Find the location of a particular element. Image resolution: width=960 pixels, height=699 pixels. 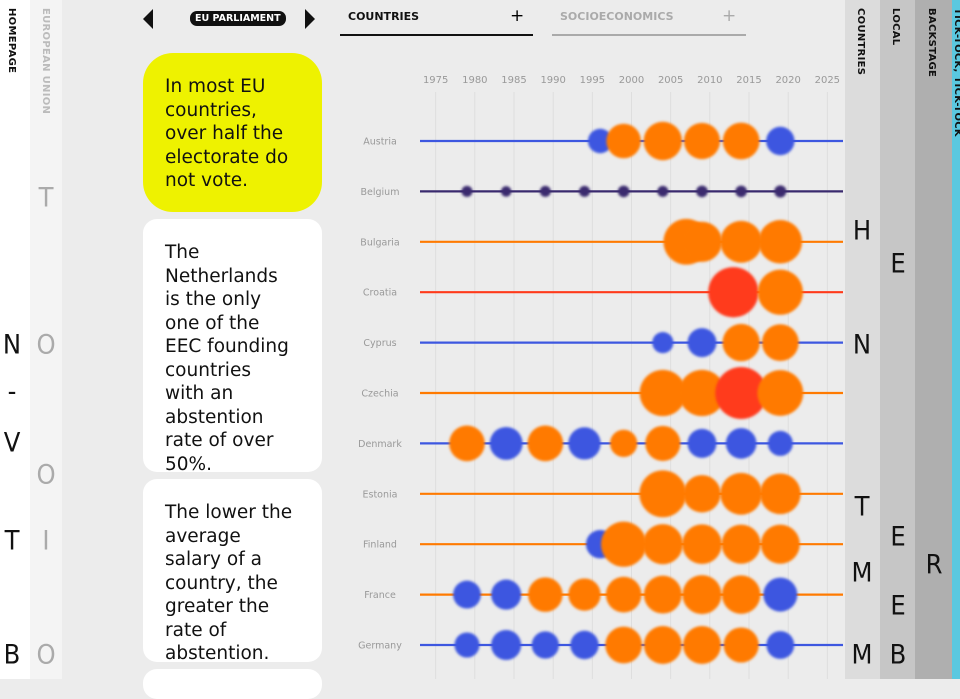

letter: - is located at coordinates (12, 392).